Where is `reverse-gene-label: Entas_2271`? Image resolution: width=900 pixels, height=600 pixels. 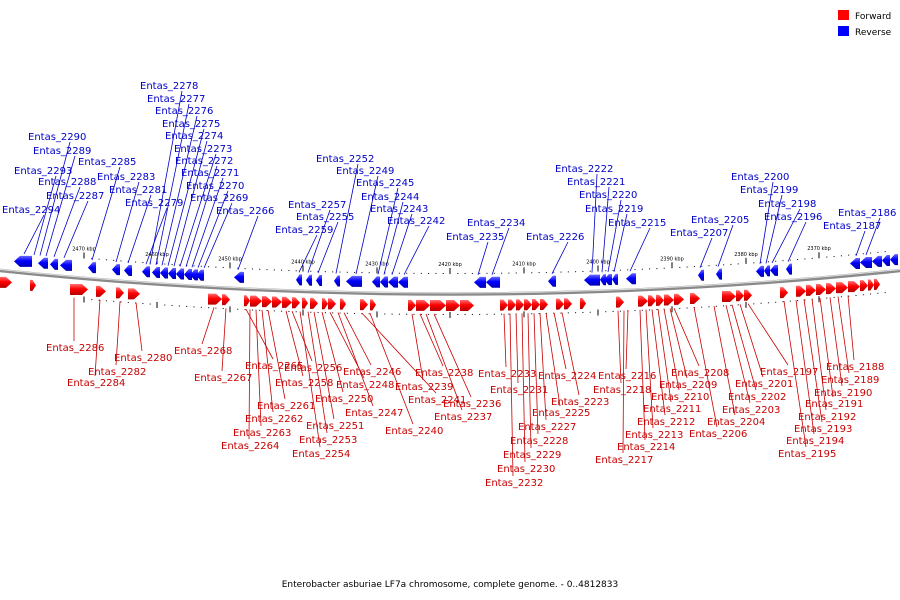
reverse-gene-label: Entas_2271 is located at coordinates (210, 173).